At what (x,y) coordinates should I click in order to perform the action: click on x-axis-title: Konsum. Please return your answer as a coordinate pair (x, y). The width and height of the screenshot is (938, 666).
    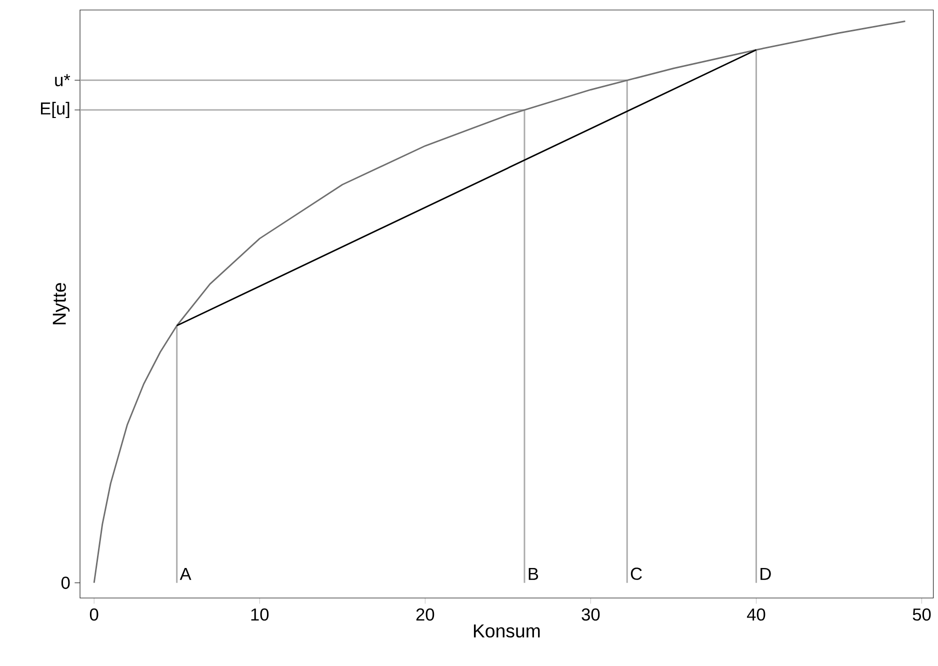
    Looking at the image, I should click on (507, 631).